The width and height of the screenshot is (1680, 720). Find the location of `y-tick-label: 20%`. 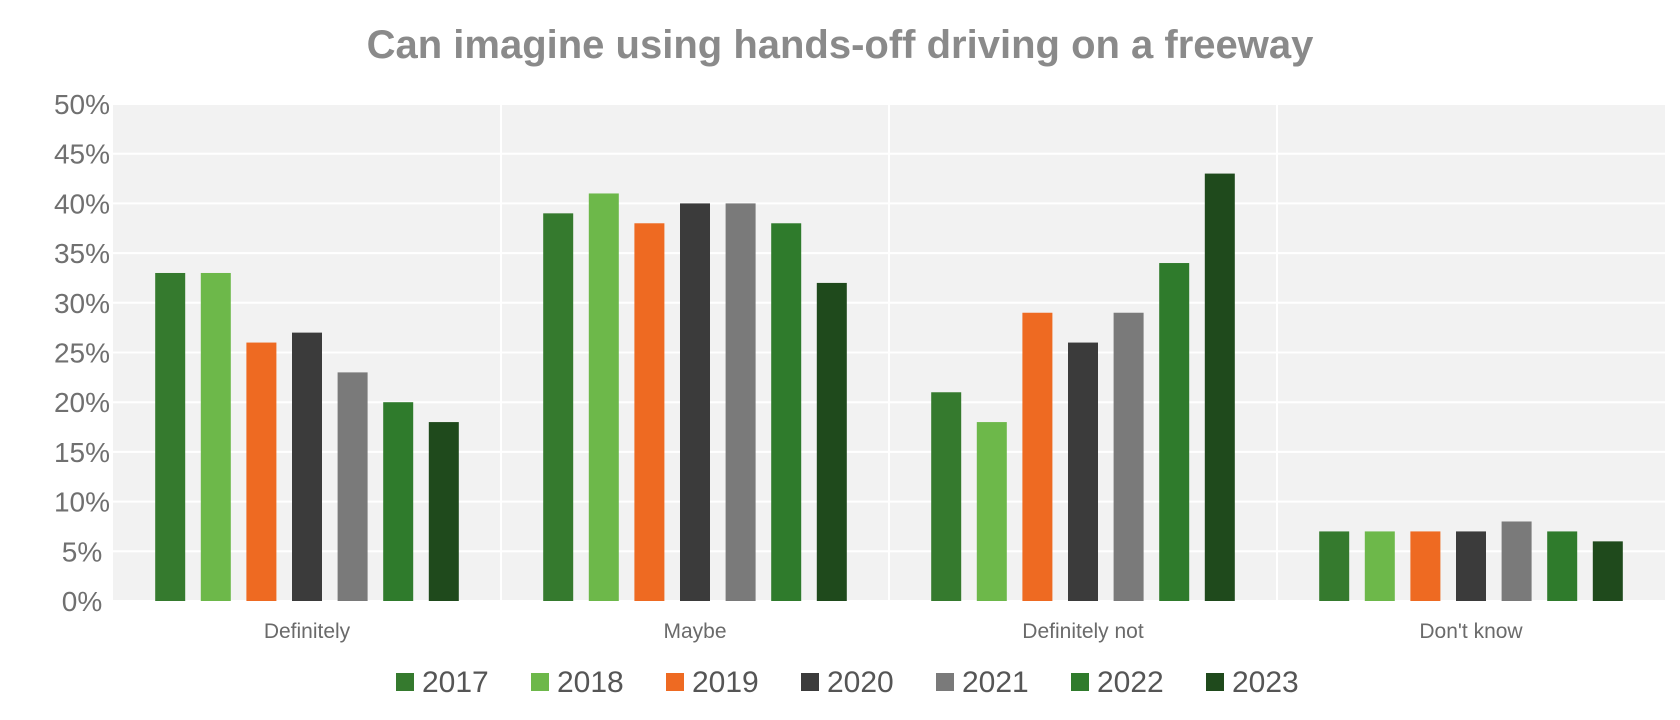

y-tick-label: 20% is located at coordinates (82, 402).